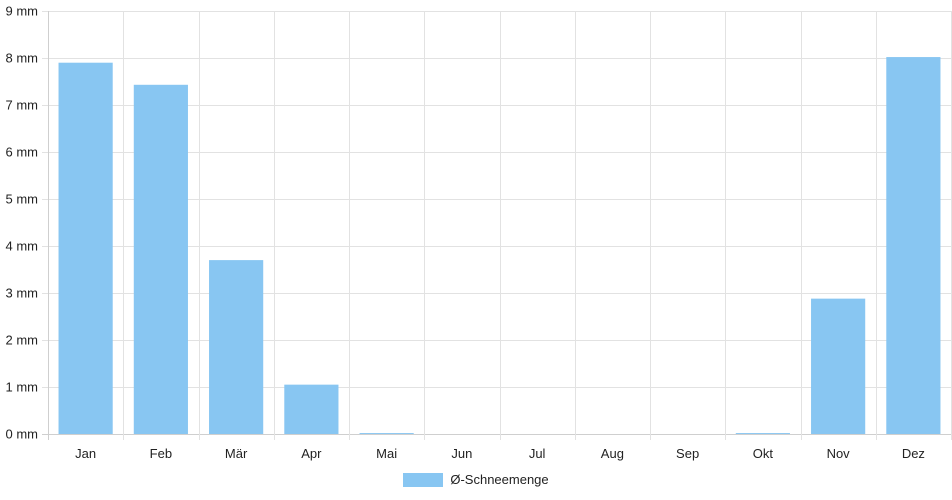  Describe the element at coordinates (423, 479) in the screenshot. I see `legend-swatch` at that location.